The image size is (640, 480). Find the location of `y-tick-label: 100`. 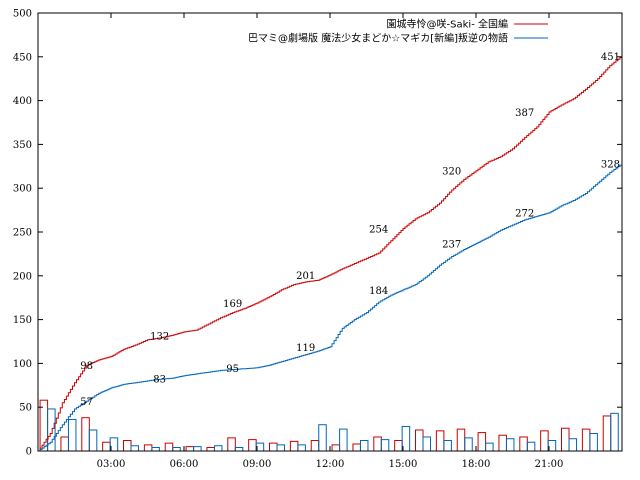

y-tick-label: 100 is located at coordinates (22, 364).